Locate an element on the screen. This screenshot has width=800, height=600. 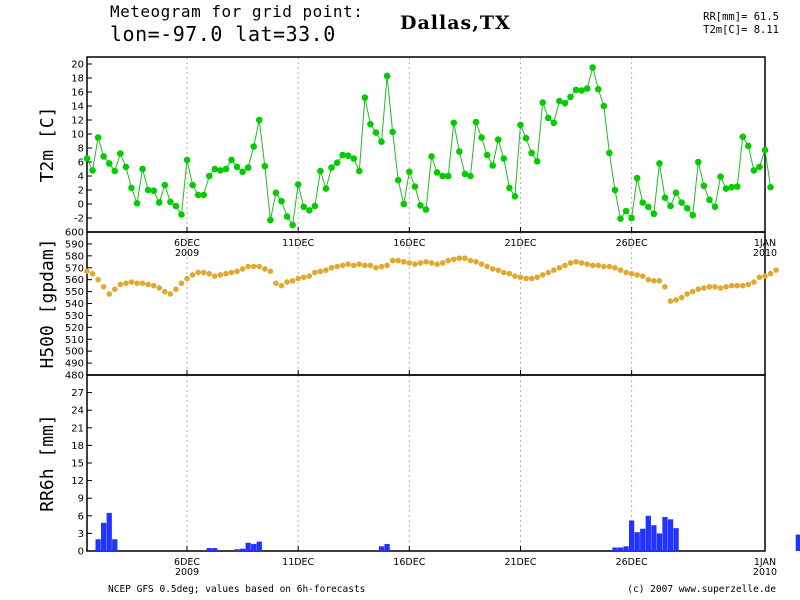
y-tick-label: 14 is located at coordinates (77, 107).